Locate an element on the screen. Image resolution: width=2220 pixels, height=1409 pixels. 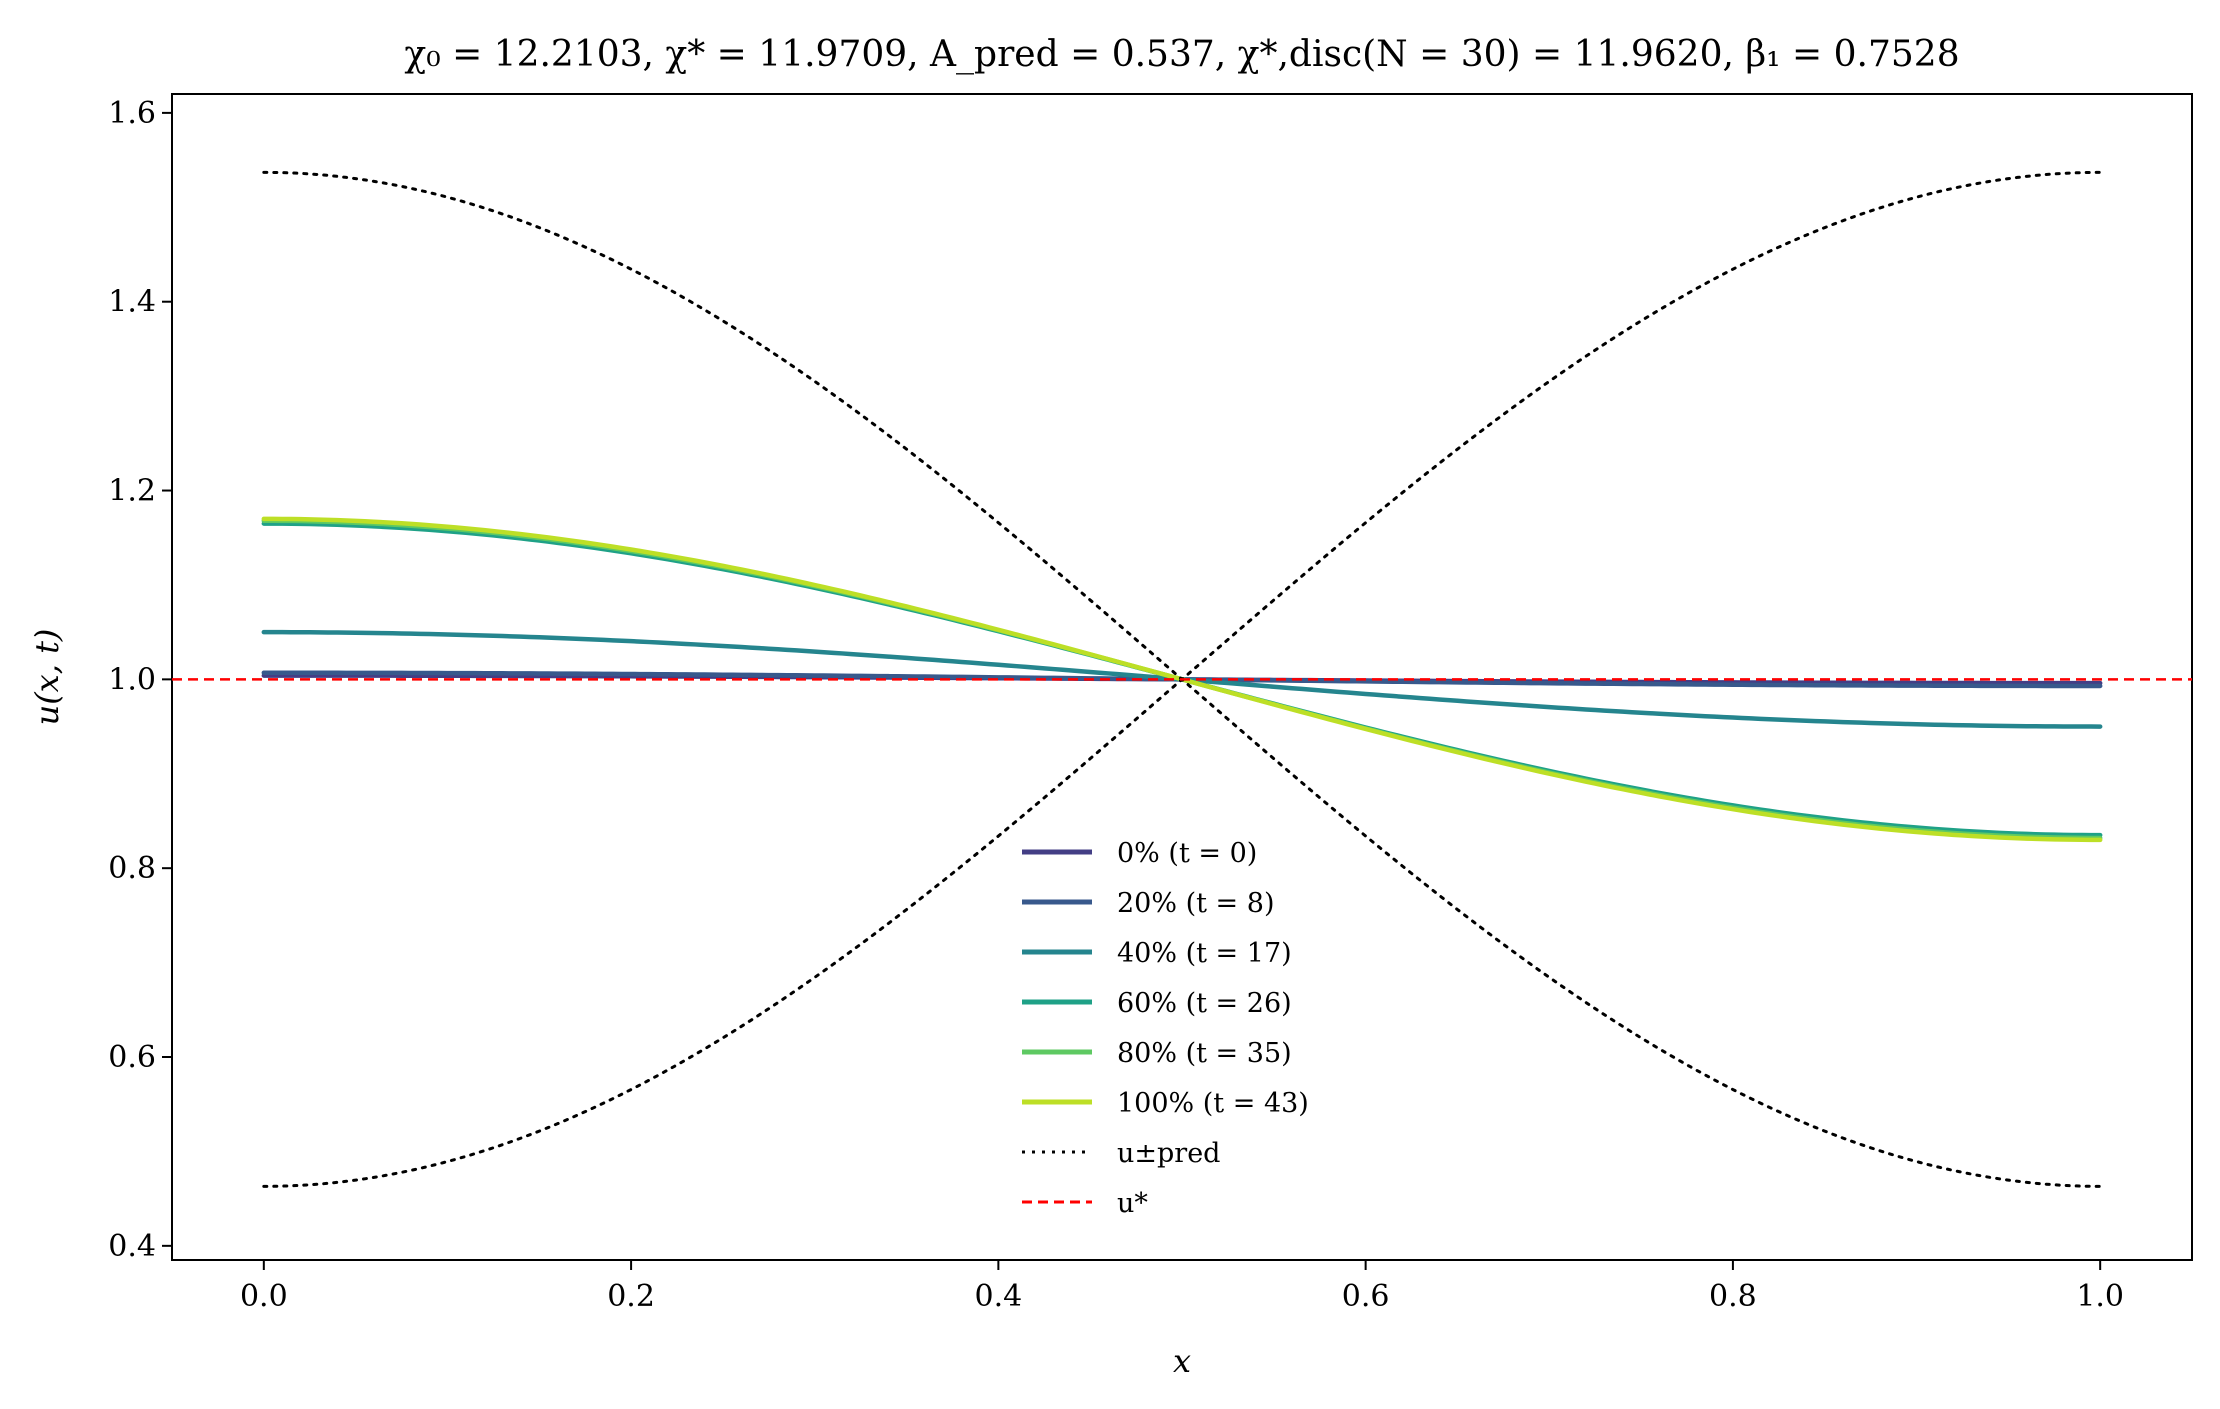
legend-40-t-17-label: 40% (t = 17) is located at coordinates (1204, 953).